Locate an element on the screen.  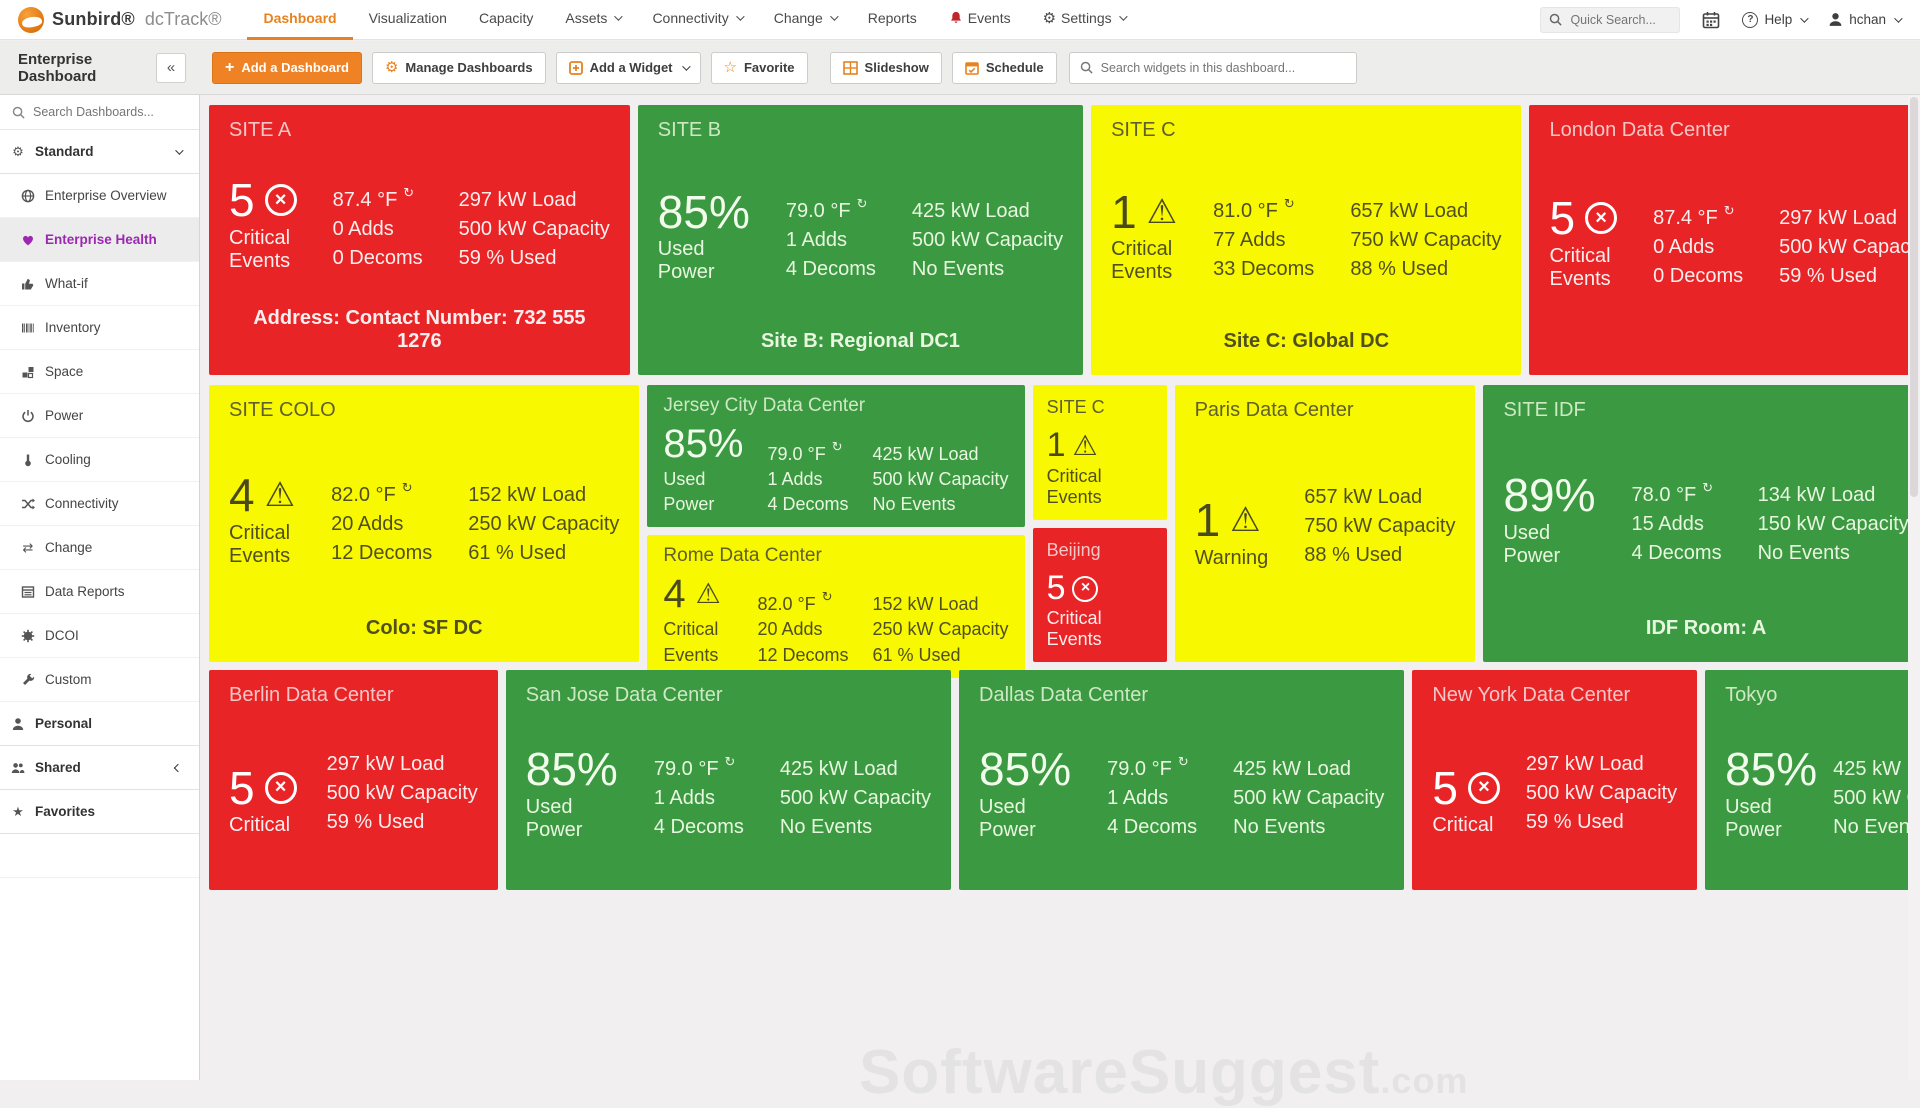
calendar-icon is located at coordinates (1711, 20).